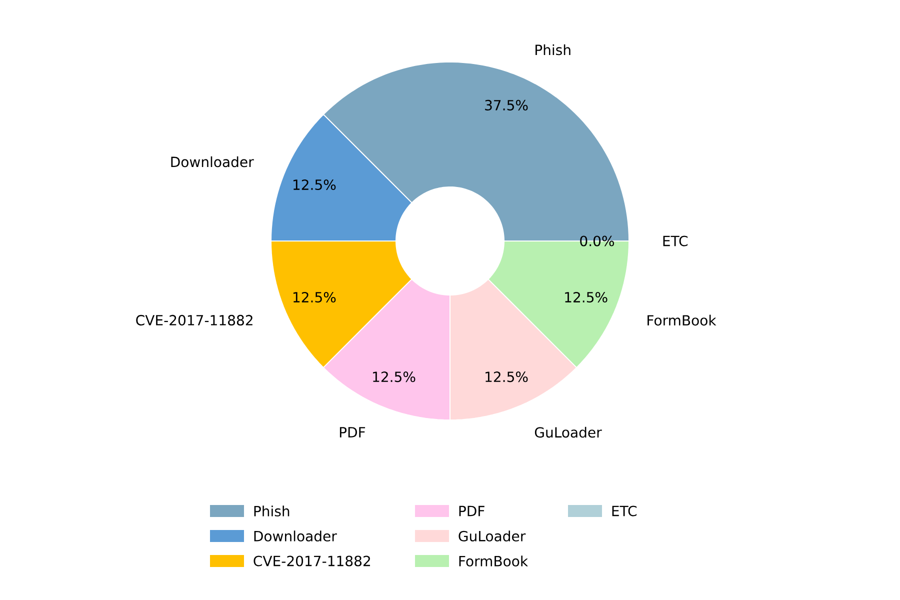 The height and width of the screenshot is (600, 900). Describe the element at coordinates (353, 432) in the screenshot. I see `slice-label: PDF` at that location.